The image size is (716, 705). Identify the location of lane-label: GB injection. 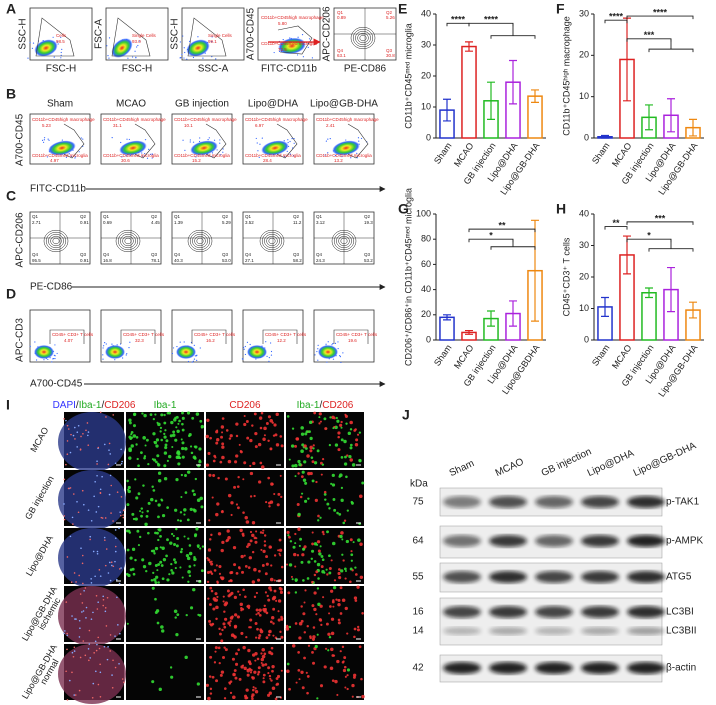
(567, 462).